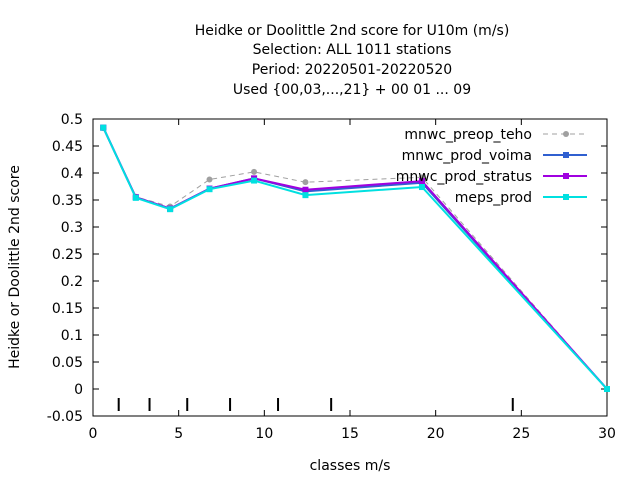 This screenshot has width=640, height=480. Describe the element at coordinates (67, 363) in the screenshot. I see `y-tick-label: 0.05` at that location.